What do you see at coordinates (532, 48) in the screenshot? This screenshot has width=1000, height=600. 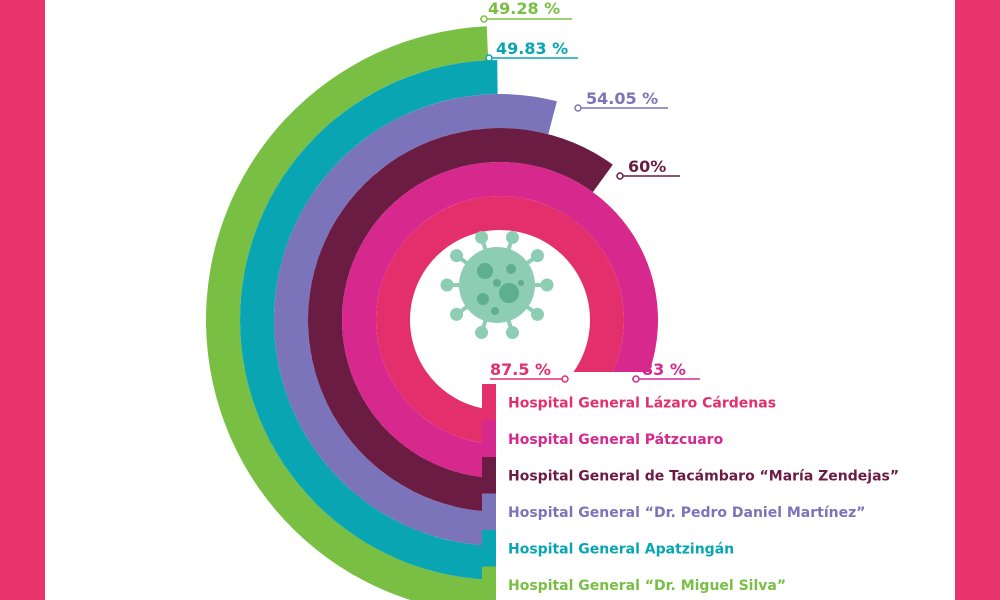 I see `percent-label-5: 49.83 %` at bounding box center [532, 48].